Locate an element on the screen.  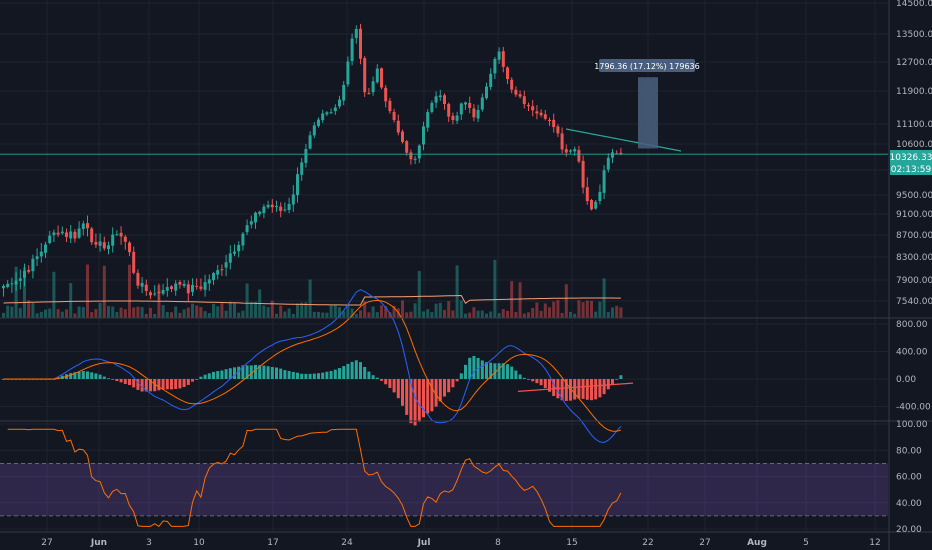
time-tick-label: 27 is located at coordinates (46, 543).